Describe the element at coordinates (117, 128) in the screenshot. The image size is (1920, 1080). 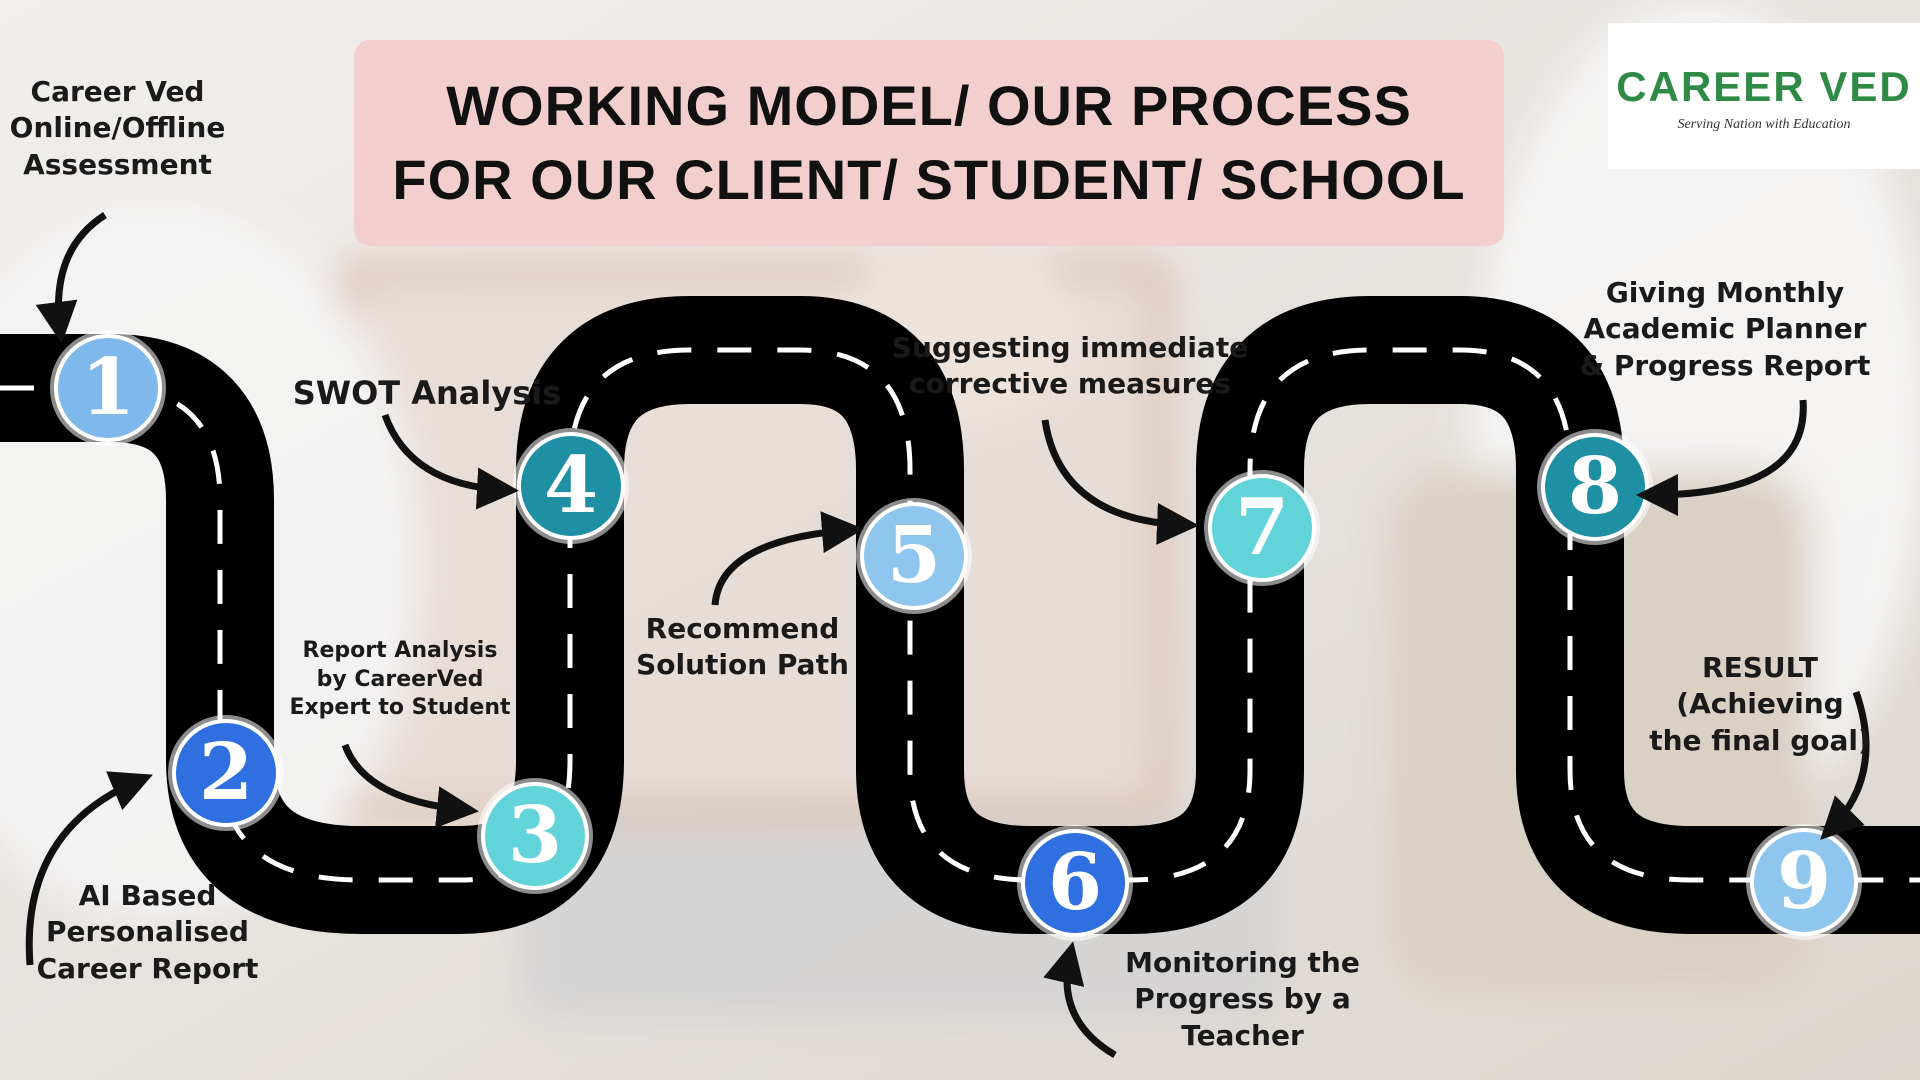
I see `label-step-1: Career Ved Online/Offline Assessment` at that location.